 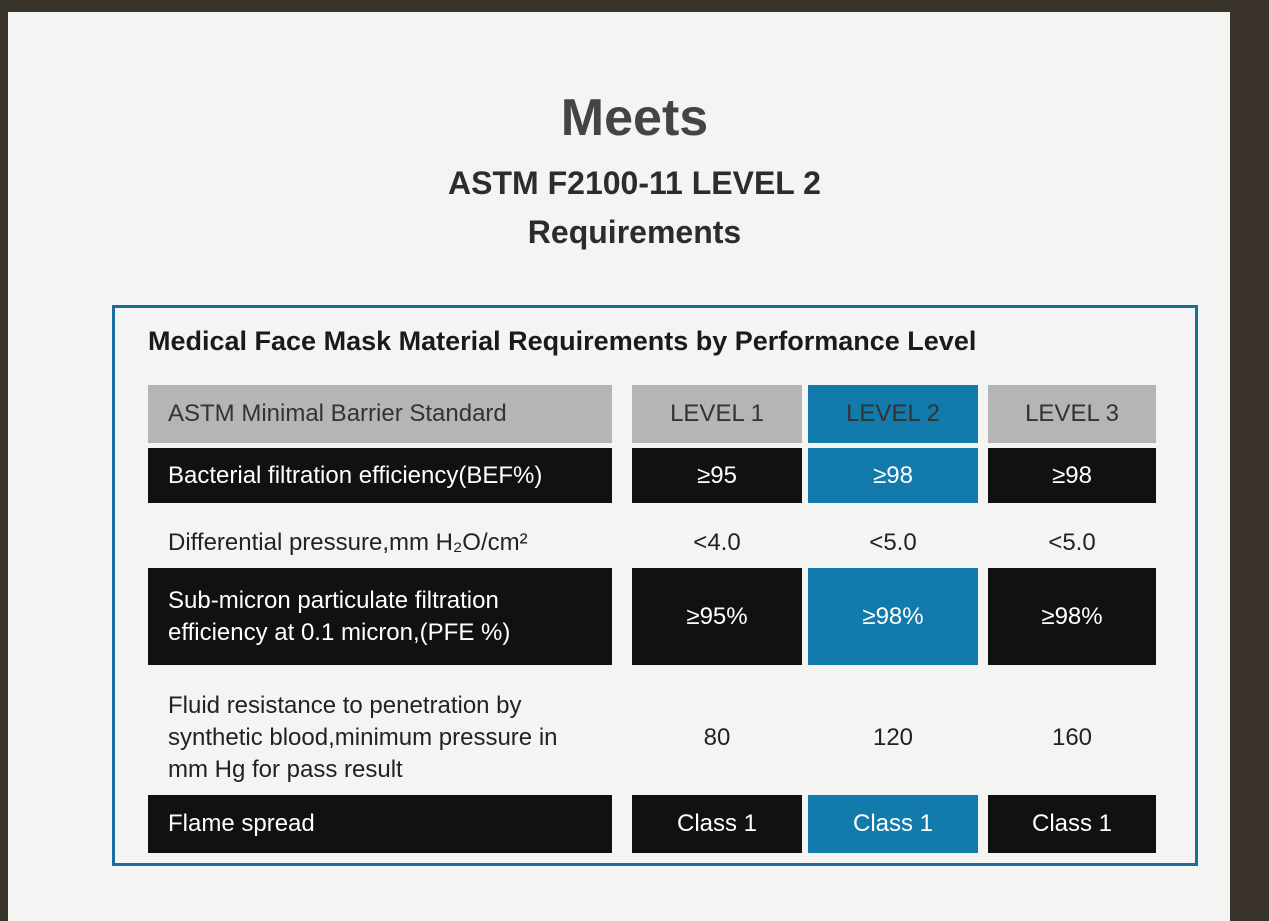 What do you see at coordinates (717, 542) in the screenshot?
I see `cell-value: <4.0` at bounding box center [717, 542].